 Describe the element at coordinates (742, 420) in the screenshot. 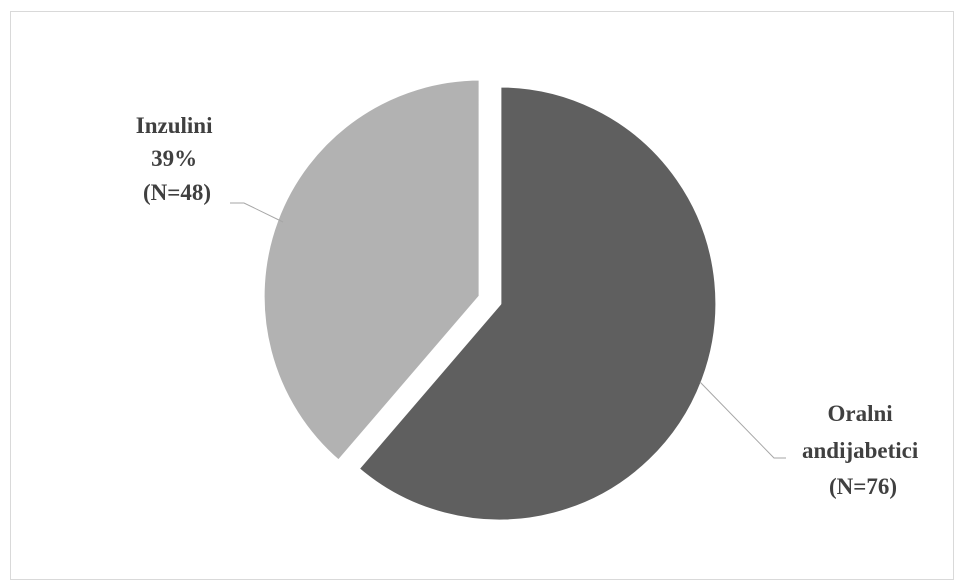

I see `leader-line-oralni-andijabetici` at that location.